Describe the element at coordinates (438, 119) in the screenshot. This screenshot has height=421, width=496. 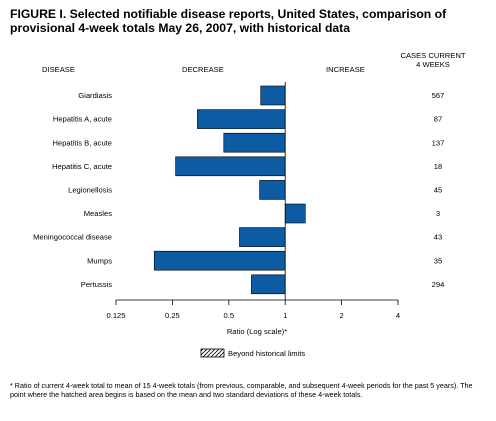
I see `cases-value: 87` at that location.